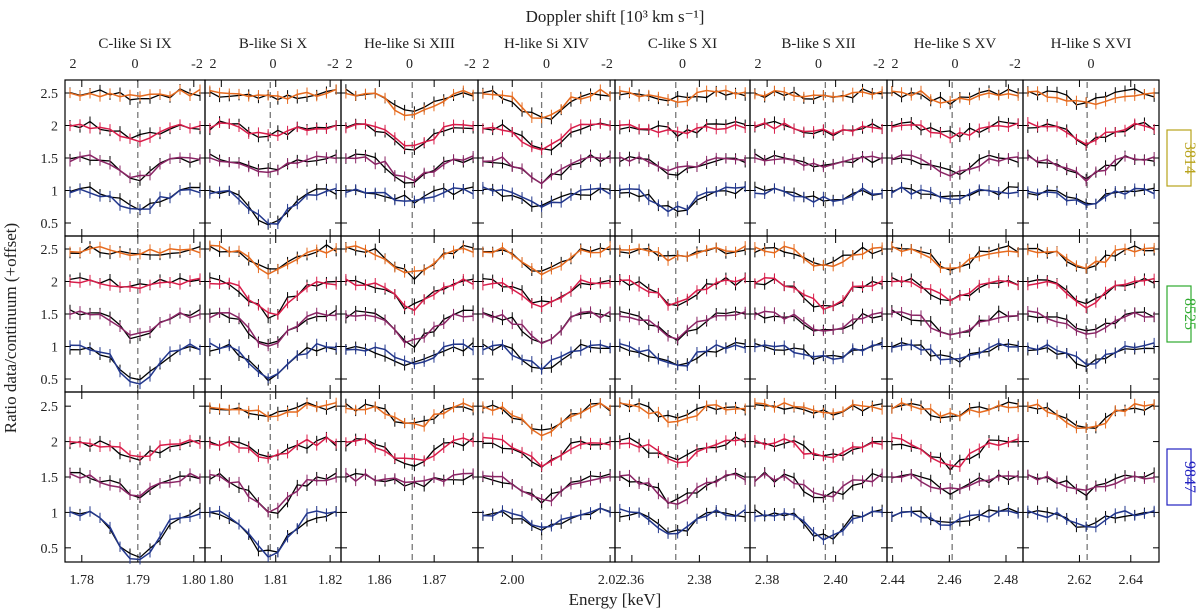 The image size is (1200, 613). I want to click on x-tick-label: 2.38, so click(767, 580).